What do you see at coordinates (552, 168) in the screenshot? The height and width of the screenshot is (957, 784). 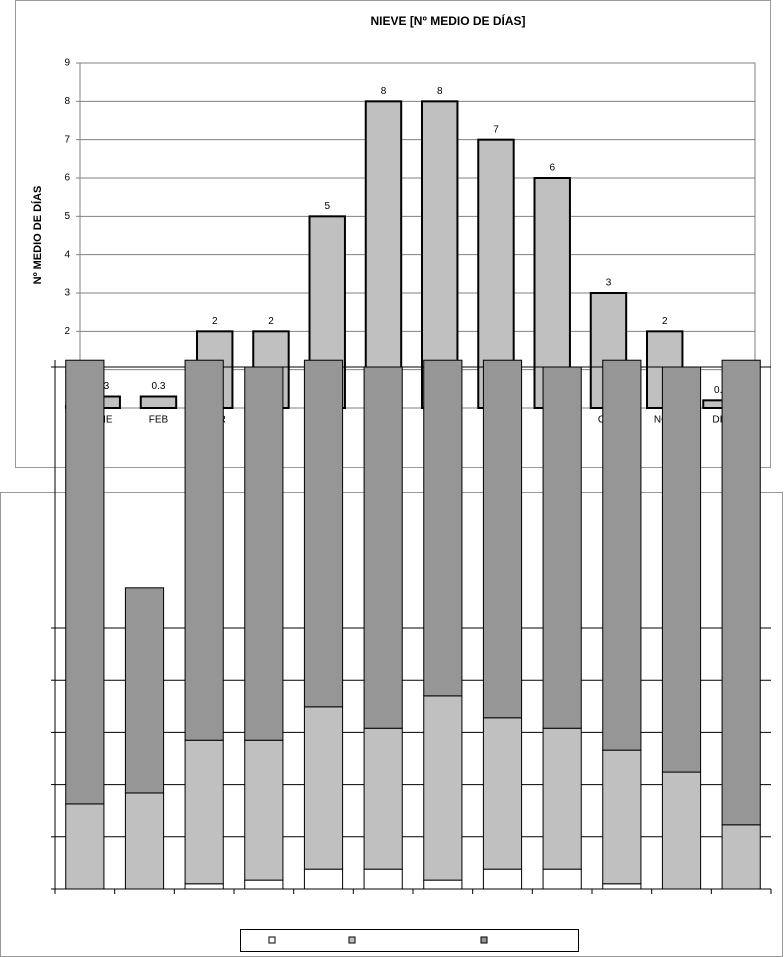 I see `value-label: 6` at bounding box center [552, 168].